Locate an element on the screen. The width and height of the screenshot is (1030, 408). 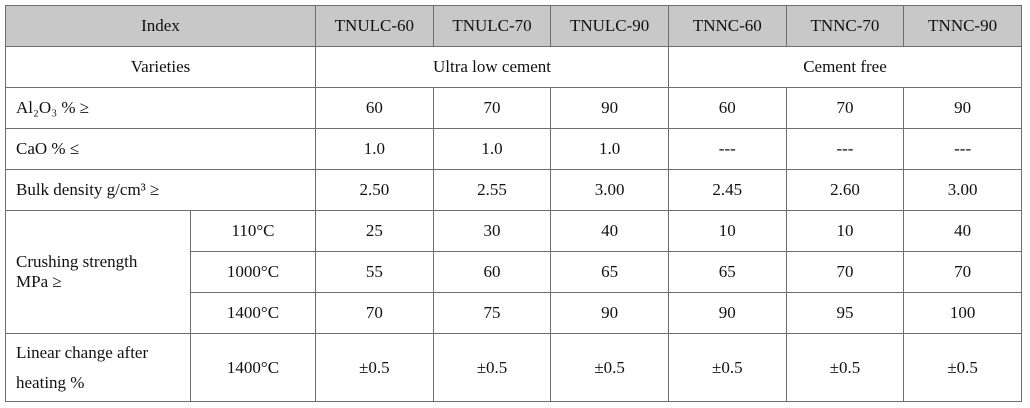
header-cell: Index is located at coordinates (160, 26).